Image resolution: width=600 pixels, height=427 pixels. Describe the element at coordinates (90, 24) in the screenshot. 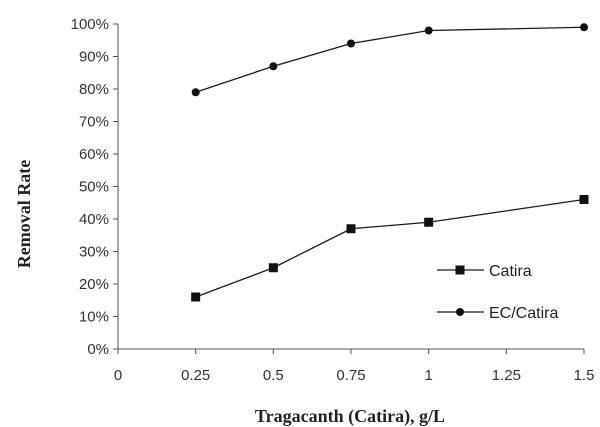

I see `y-tick-label: 100%` at that location.